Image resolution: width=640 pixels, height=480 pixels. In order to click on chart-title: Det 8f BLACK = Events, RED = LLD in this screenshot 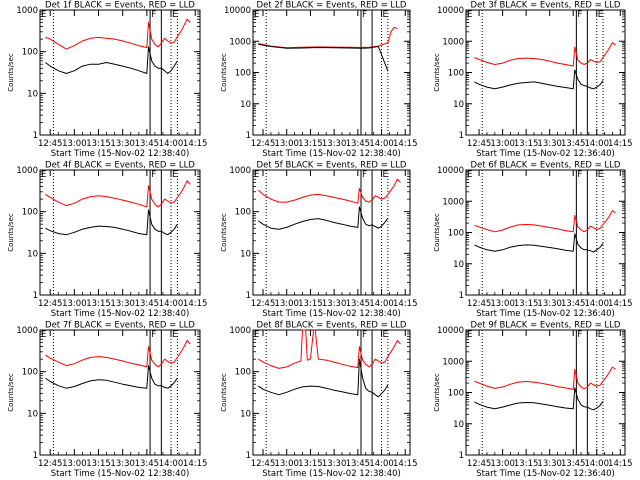, I will do `click(332, 326)`.